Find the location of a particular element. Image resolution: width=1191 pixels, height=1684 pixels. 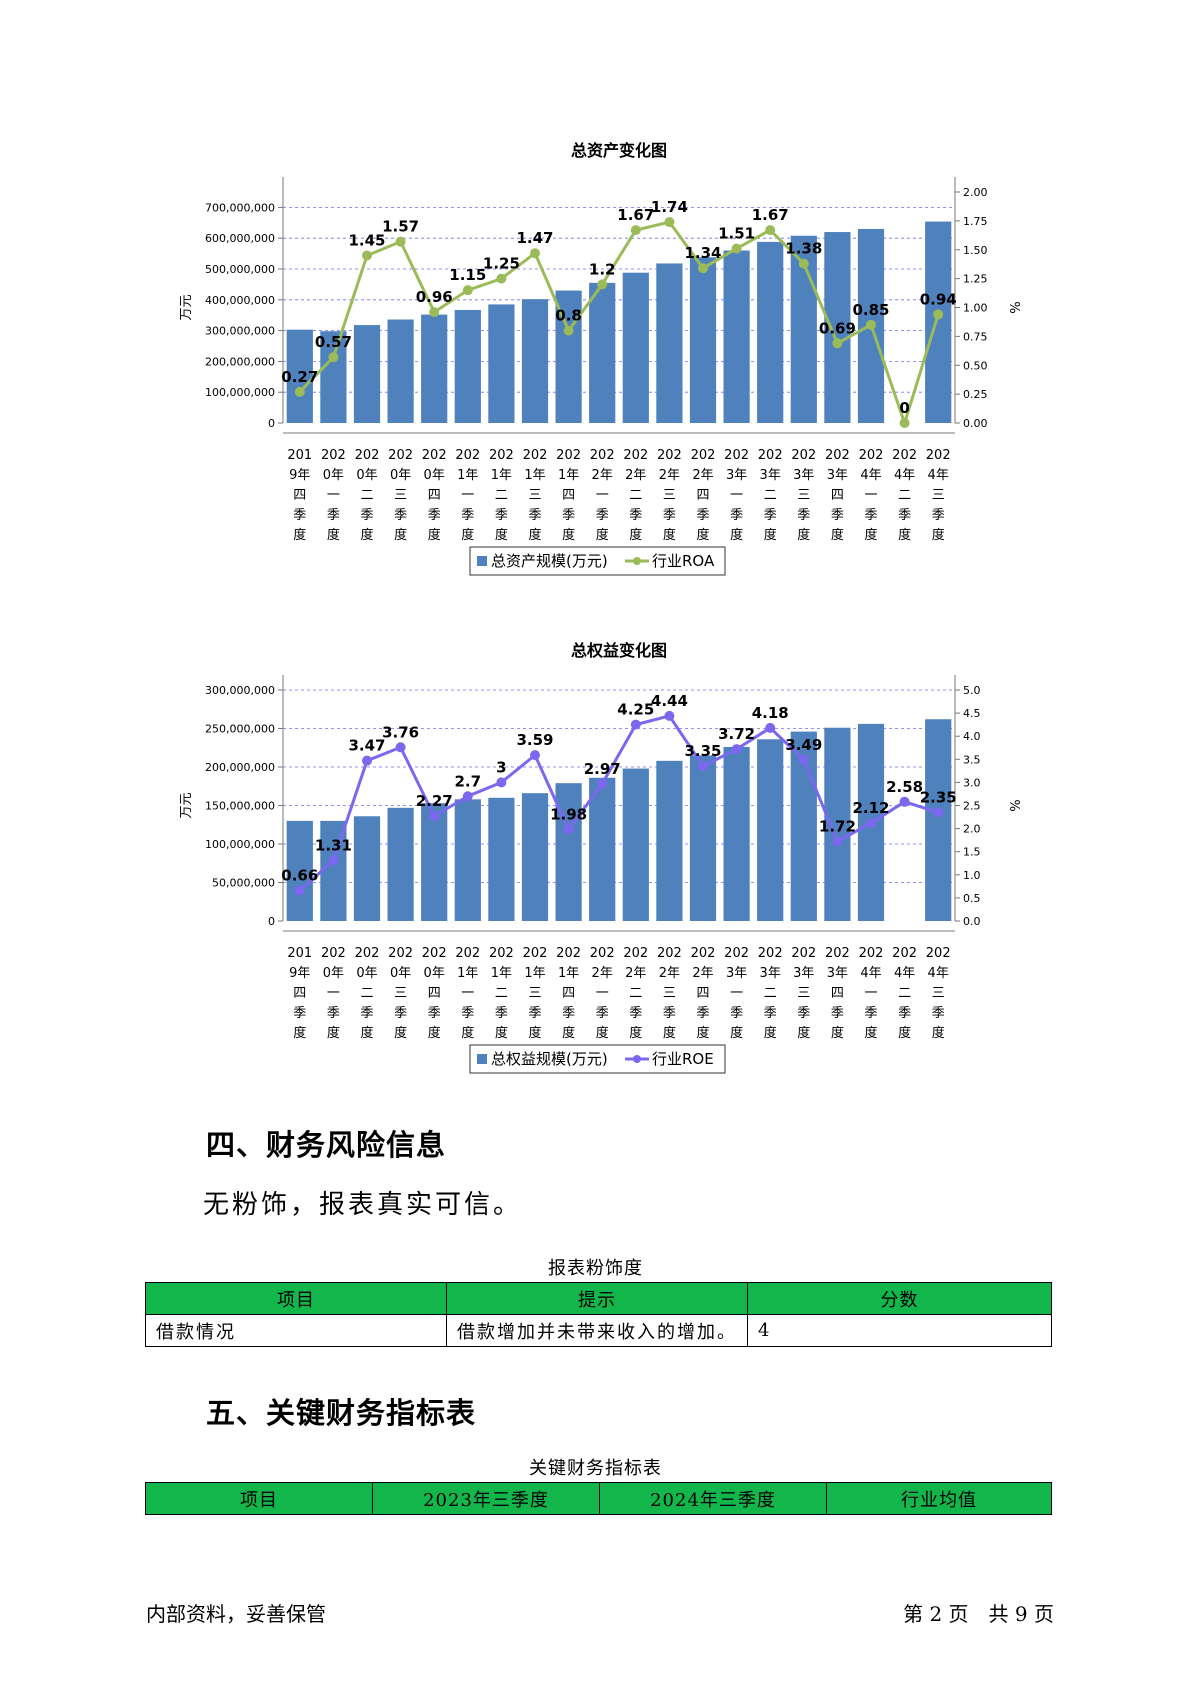

table-header-row: 项目 提示 分数 is located at coordinates (598, 1298).